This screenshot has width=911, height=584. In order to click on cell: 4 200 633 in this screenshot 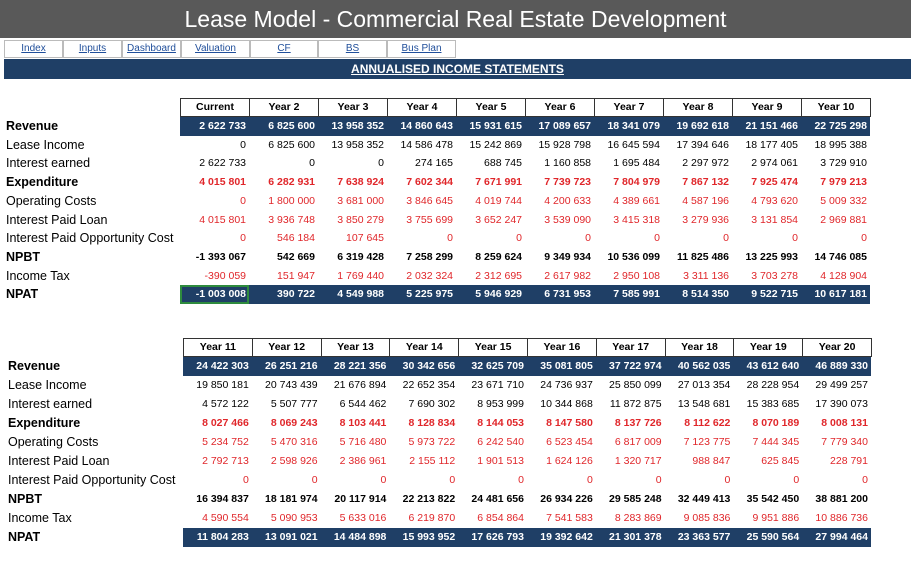, I will do `click(567, 200)`.